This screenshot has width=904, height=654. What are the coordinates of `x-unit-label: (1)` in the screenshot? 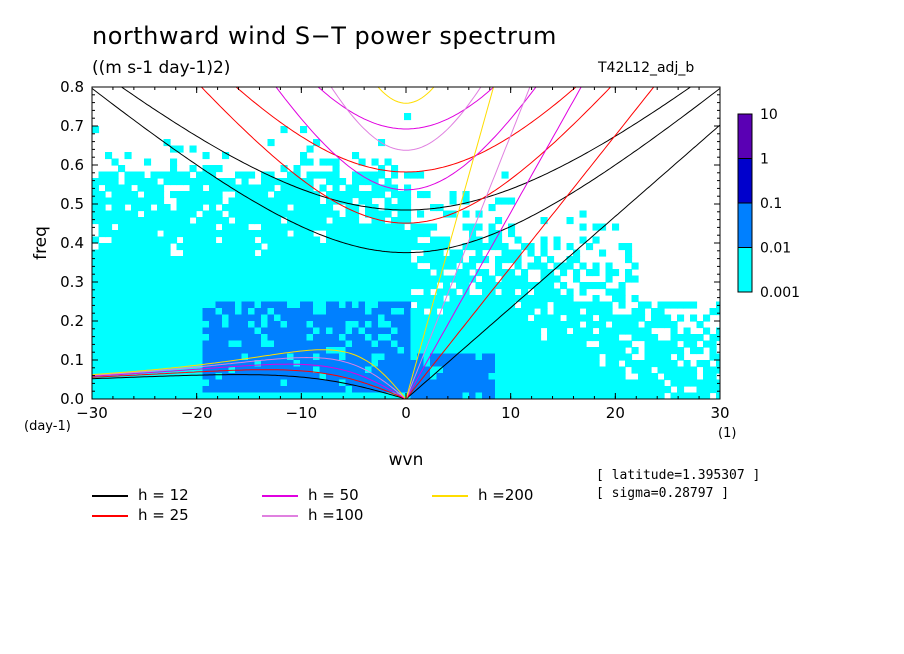 It's located at (727, 433).